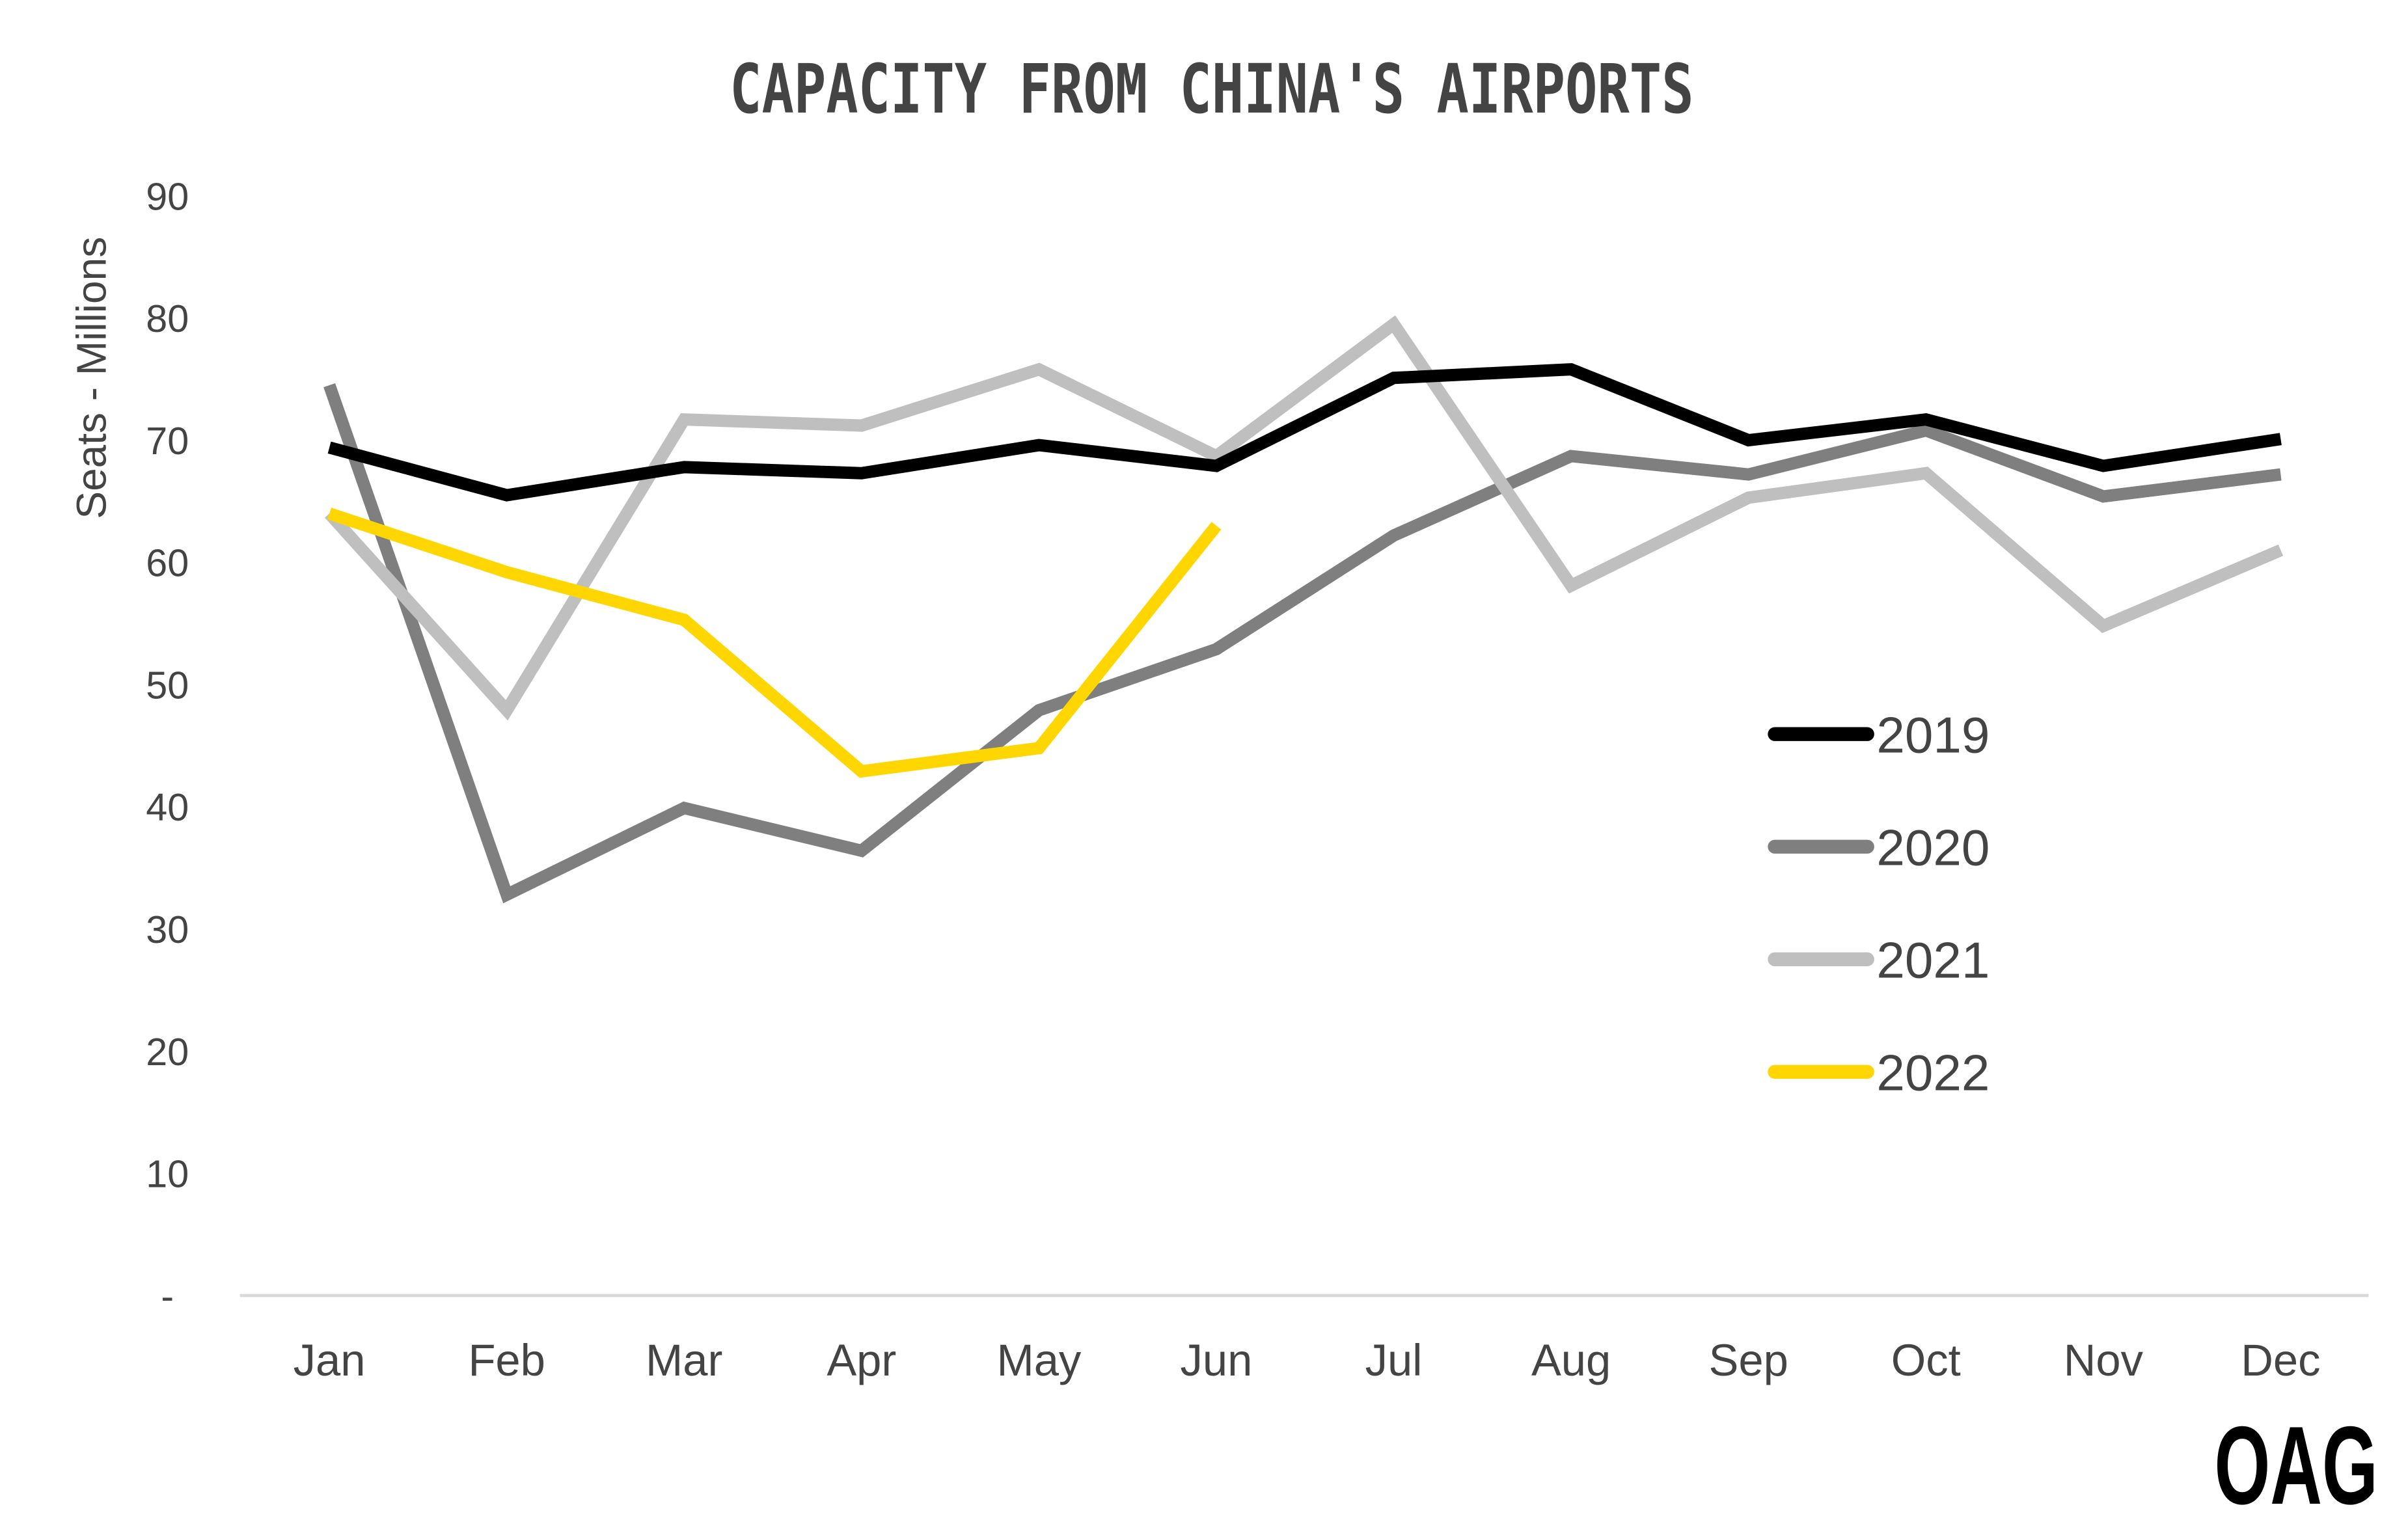  I want to click on x-tick-label: Oct, so click(1926, 1360).